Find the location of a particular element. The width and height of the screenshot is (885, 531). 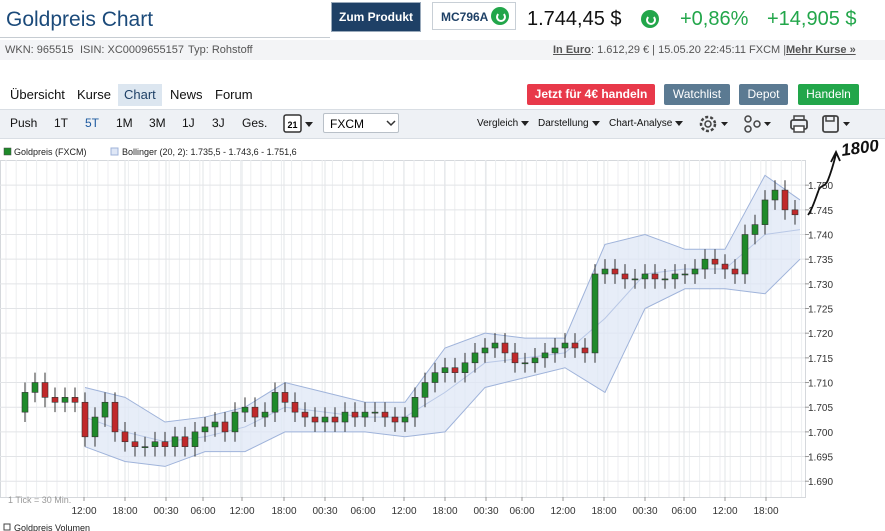

source-text: FXCM is located at coordinates (347, 124).